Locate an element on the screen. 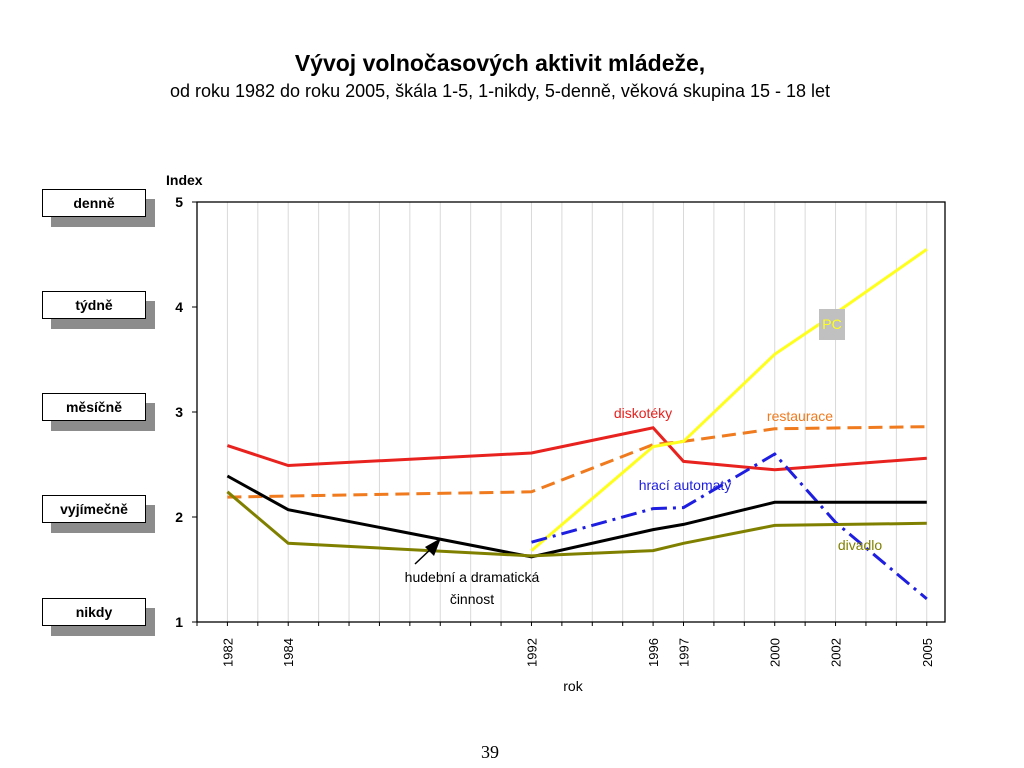 The height and width of the screenshot is (768, 1024). x-tick-label: 2000 is located at coordinates (775, 652).